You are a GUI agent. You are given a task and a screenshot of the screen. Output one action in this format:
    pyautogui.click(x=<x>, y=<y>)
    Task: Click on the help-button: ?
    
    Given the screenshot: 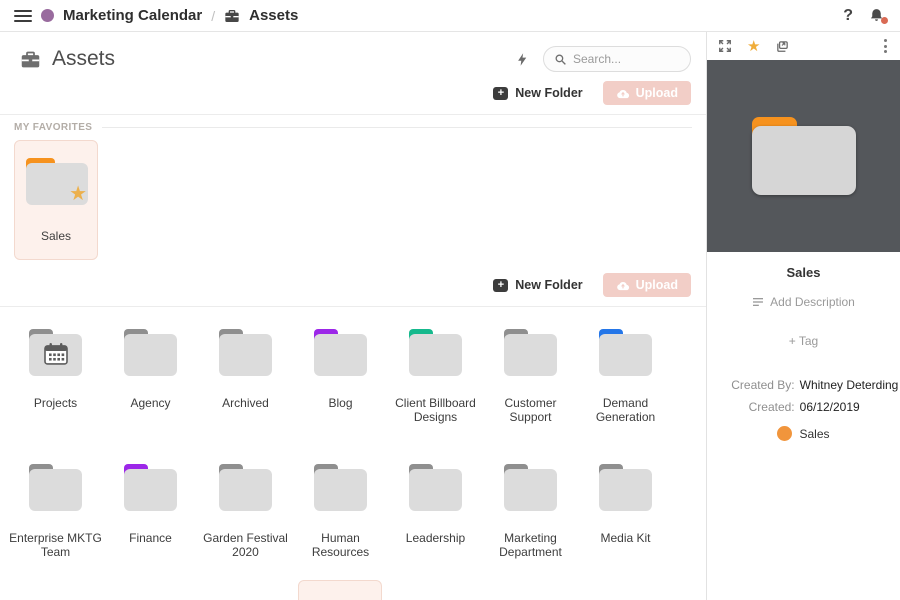 What is the action you would take?
    pyautogui.click(x=848, y=15)
    